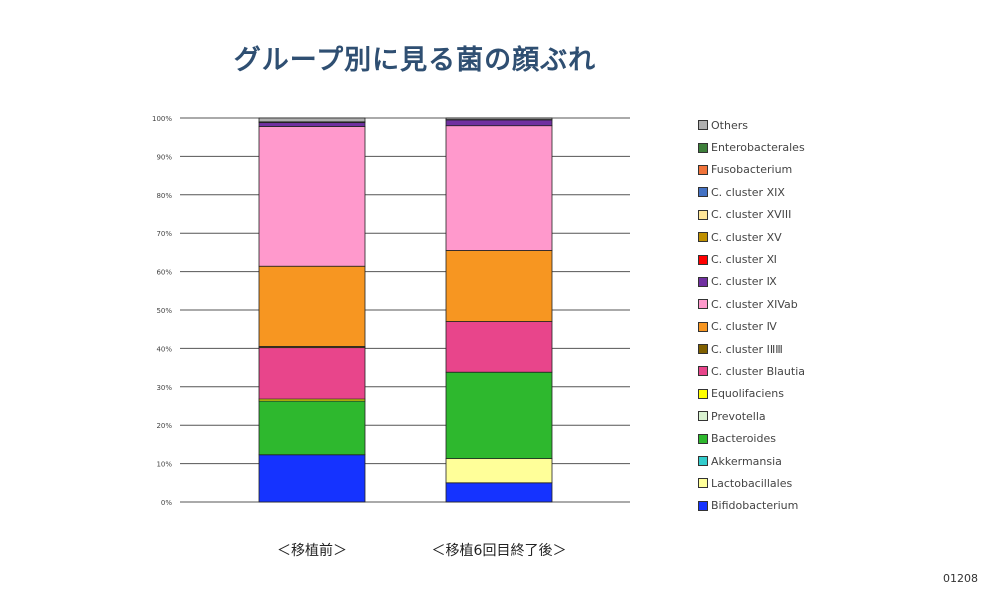  Describe the element at coordinates (752, 483) in the screenshot. I see `legend-label: Lactobacillales` at that location.